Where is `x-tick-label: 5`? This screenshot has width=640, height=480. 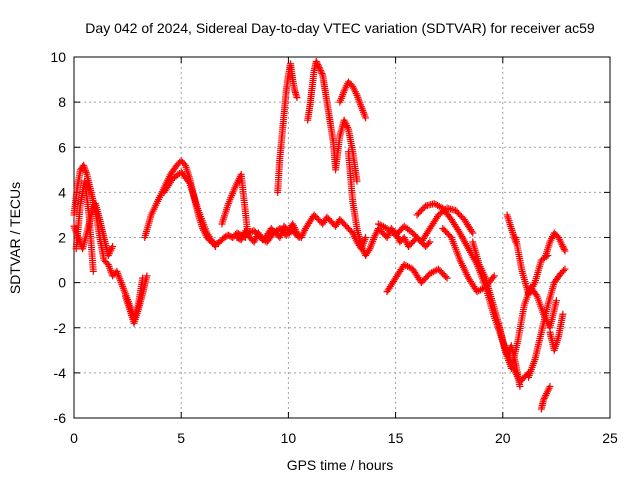
x-tick-label: 5 is located at coordinates (181, 438).